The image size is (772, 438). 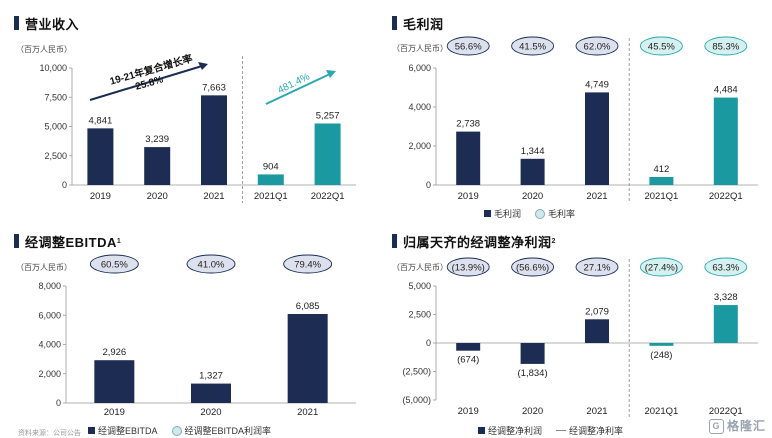 What do you see at coordinates (293, 83) in the screenshot?
I see `growth-label: 481.4%` at bounding box center [293, 83].